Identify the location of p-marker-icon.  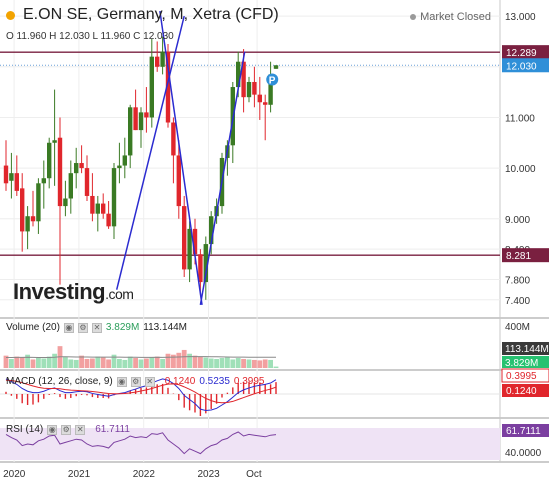
(272, 79).